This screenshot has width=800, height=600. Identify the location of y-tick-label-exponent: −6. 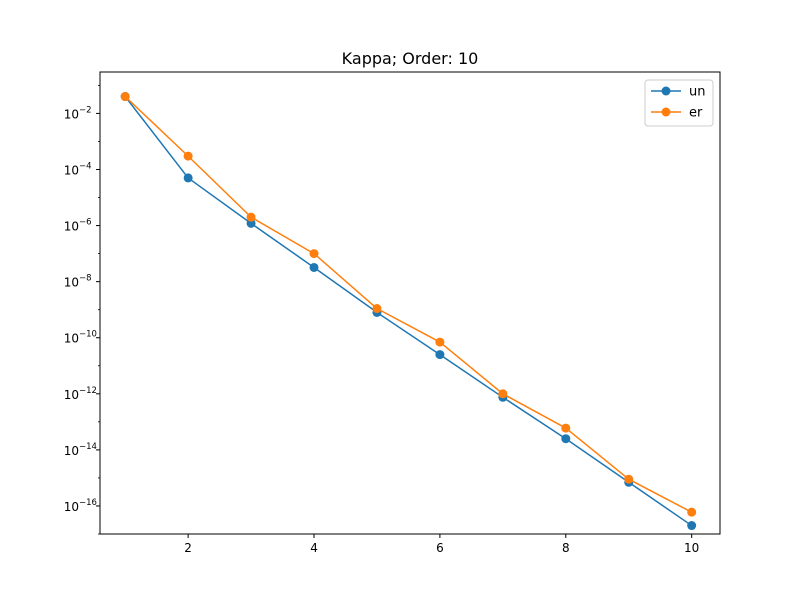
(85, 223).